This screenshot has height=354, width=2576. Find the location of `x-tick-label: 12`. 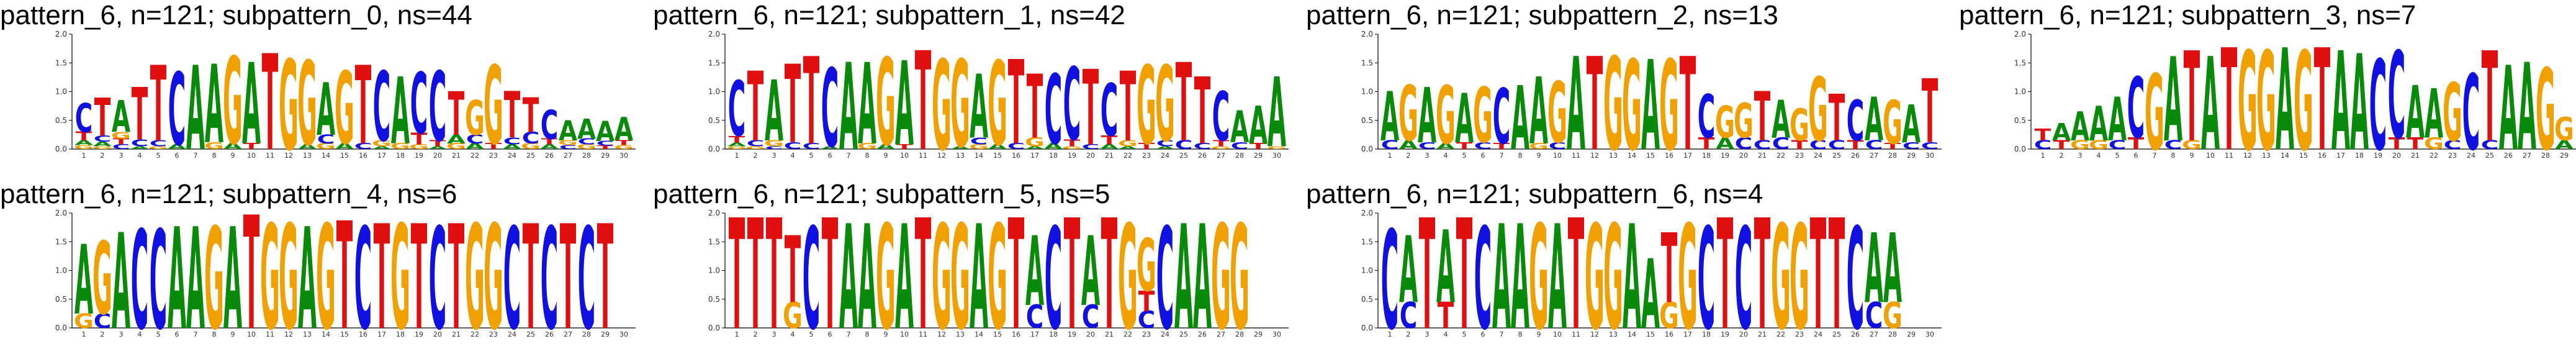

x-tick-label: 12 is located at coordinates (941, 156).